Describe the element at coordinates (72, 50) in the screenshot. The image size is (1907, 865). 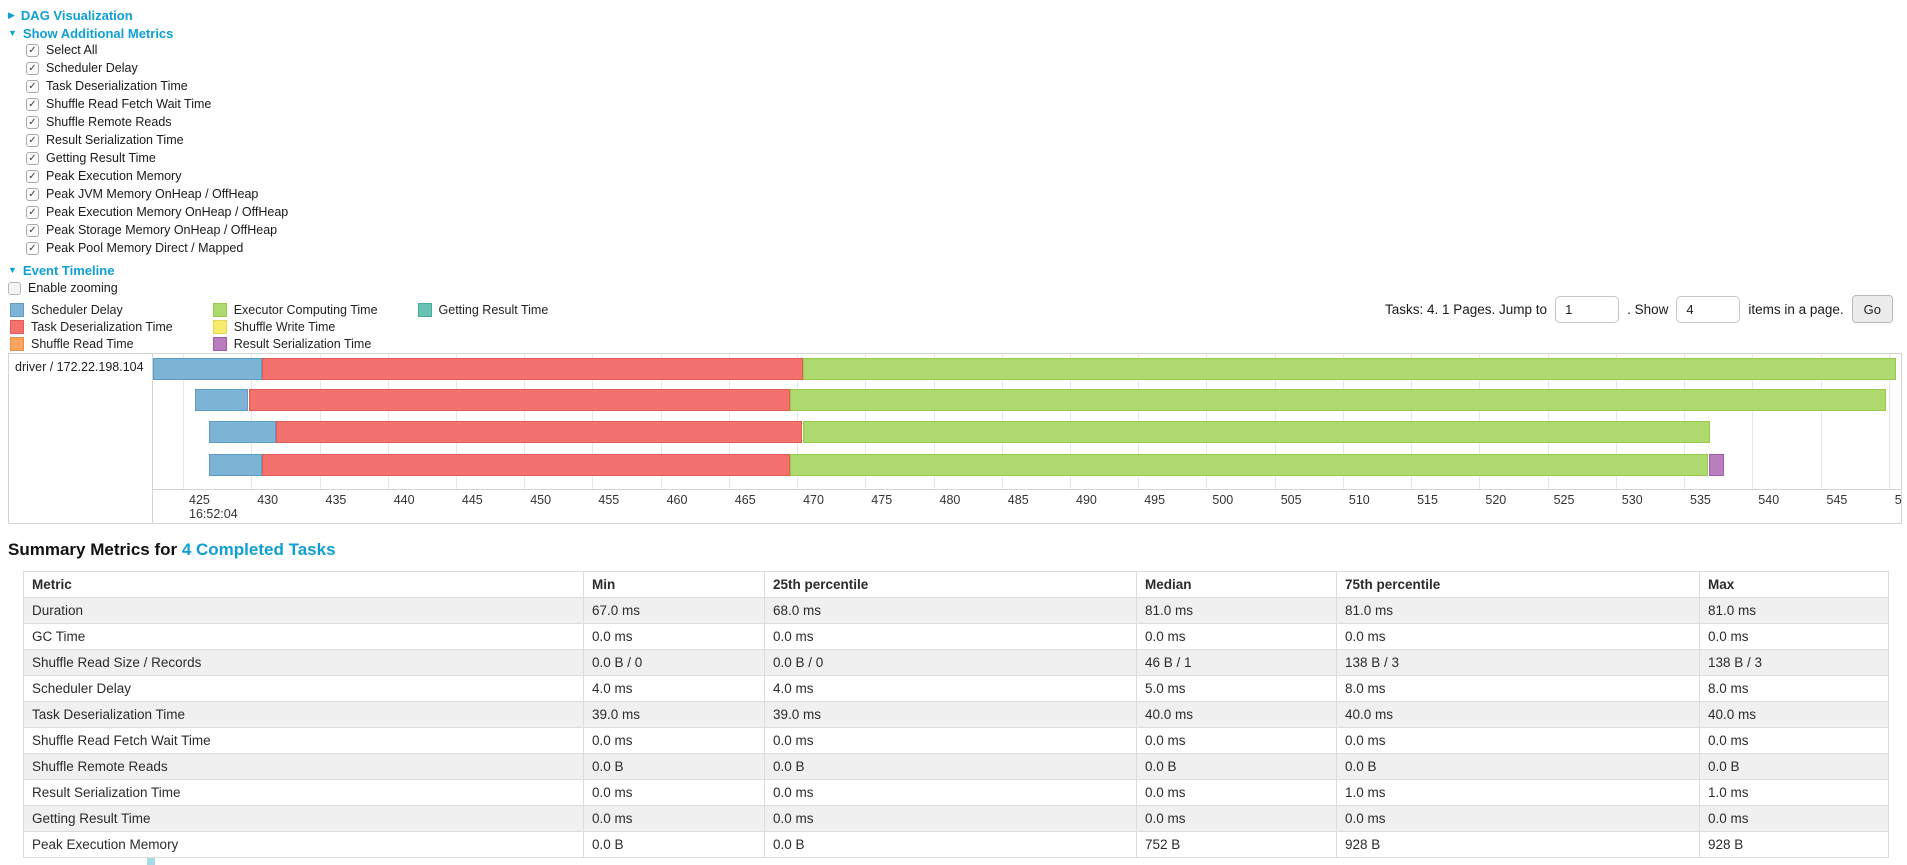
I see `metric-checkbox-label: Select All` at that location.